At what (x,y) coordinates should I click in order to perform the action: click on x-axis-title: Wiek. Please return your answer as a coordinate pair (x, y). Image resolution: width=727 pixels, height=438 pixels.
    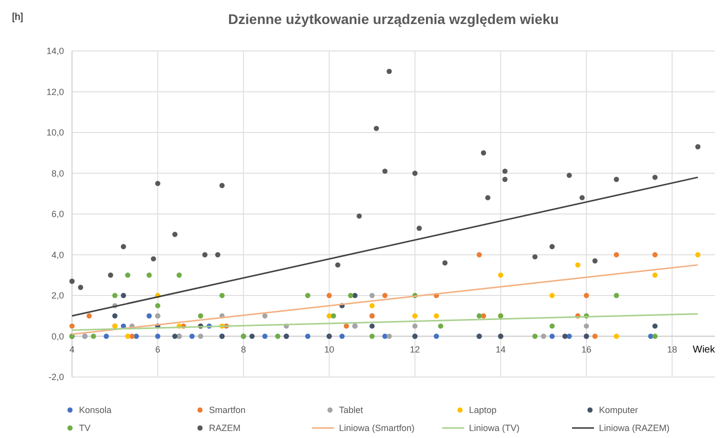
    Looking at the image, I should click on (704, 350).